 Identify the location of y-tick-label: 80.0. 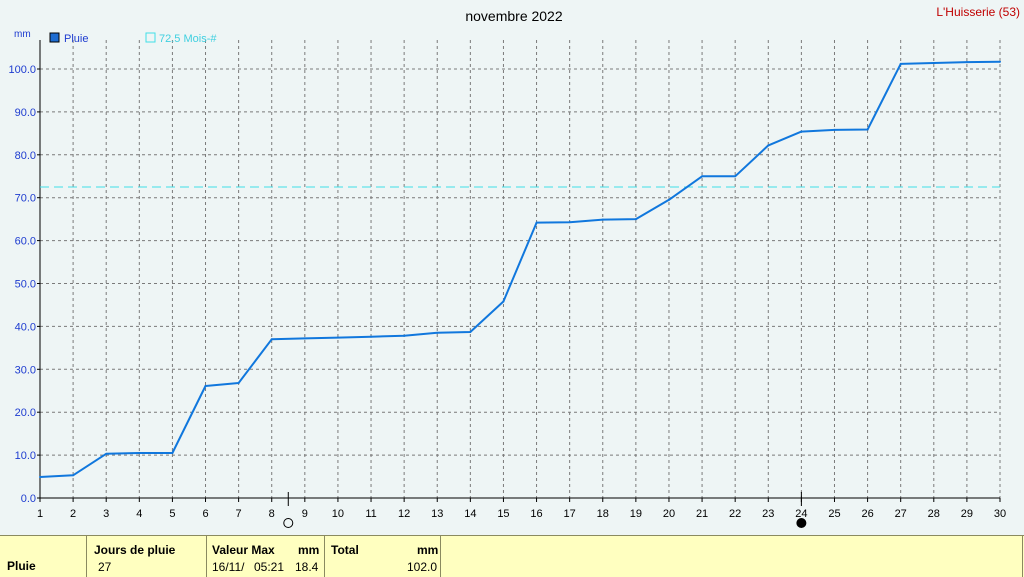
(25, 156).